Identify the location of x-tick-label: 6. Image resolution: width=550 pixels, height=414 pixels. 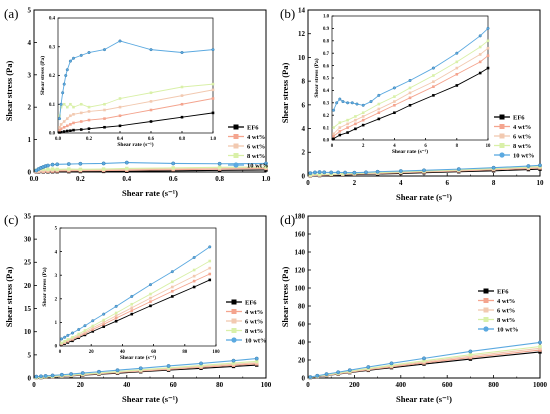
(425, 146).